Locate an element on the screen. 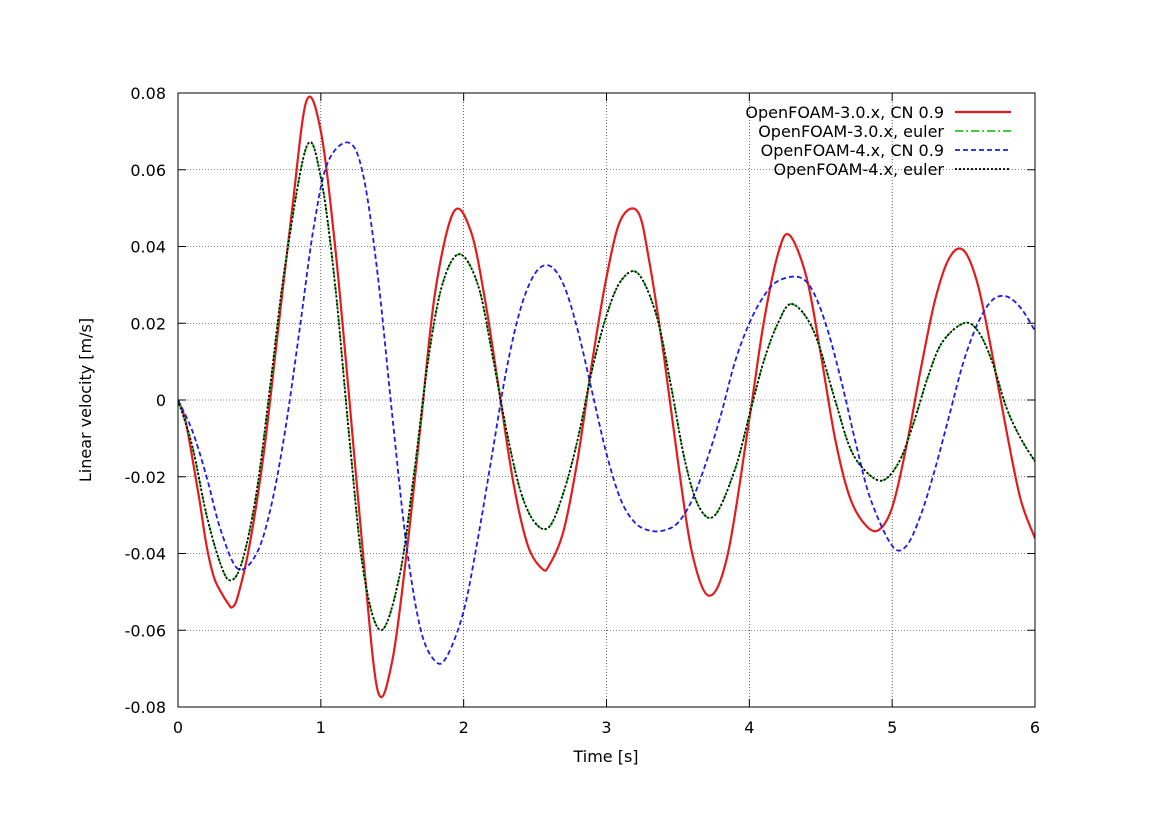 This screenshot has height=826, width=1169. legend-label: OpenFOAM-3.0.x, CN 0.9 is located at coordinates (844, 112).